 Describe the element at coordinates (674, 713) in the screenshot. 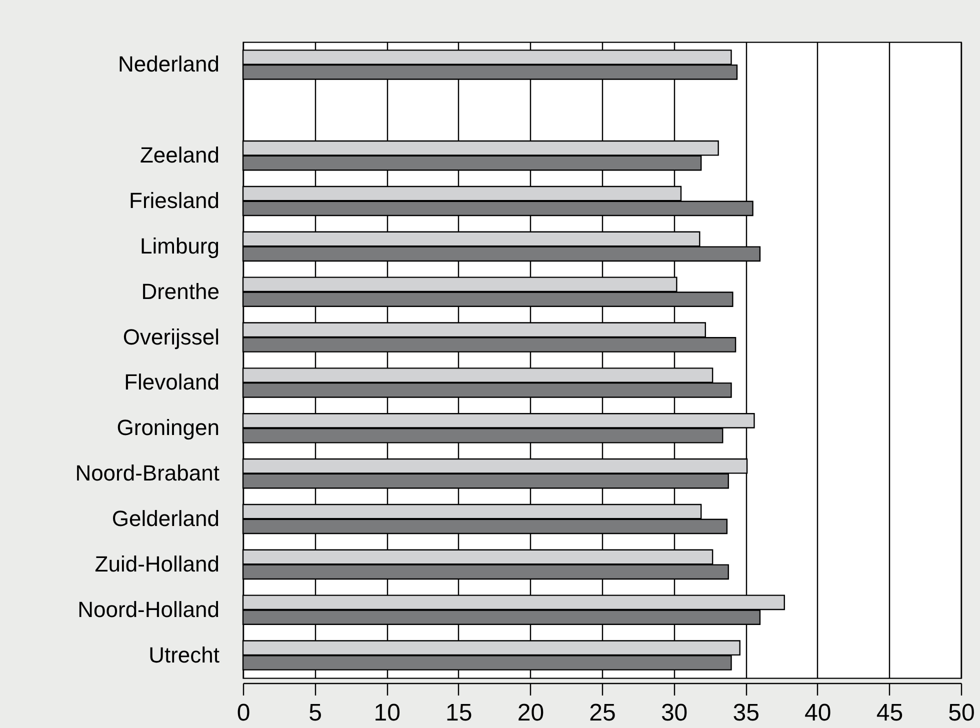

I see `x-tick-label: 30` at that location.